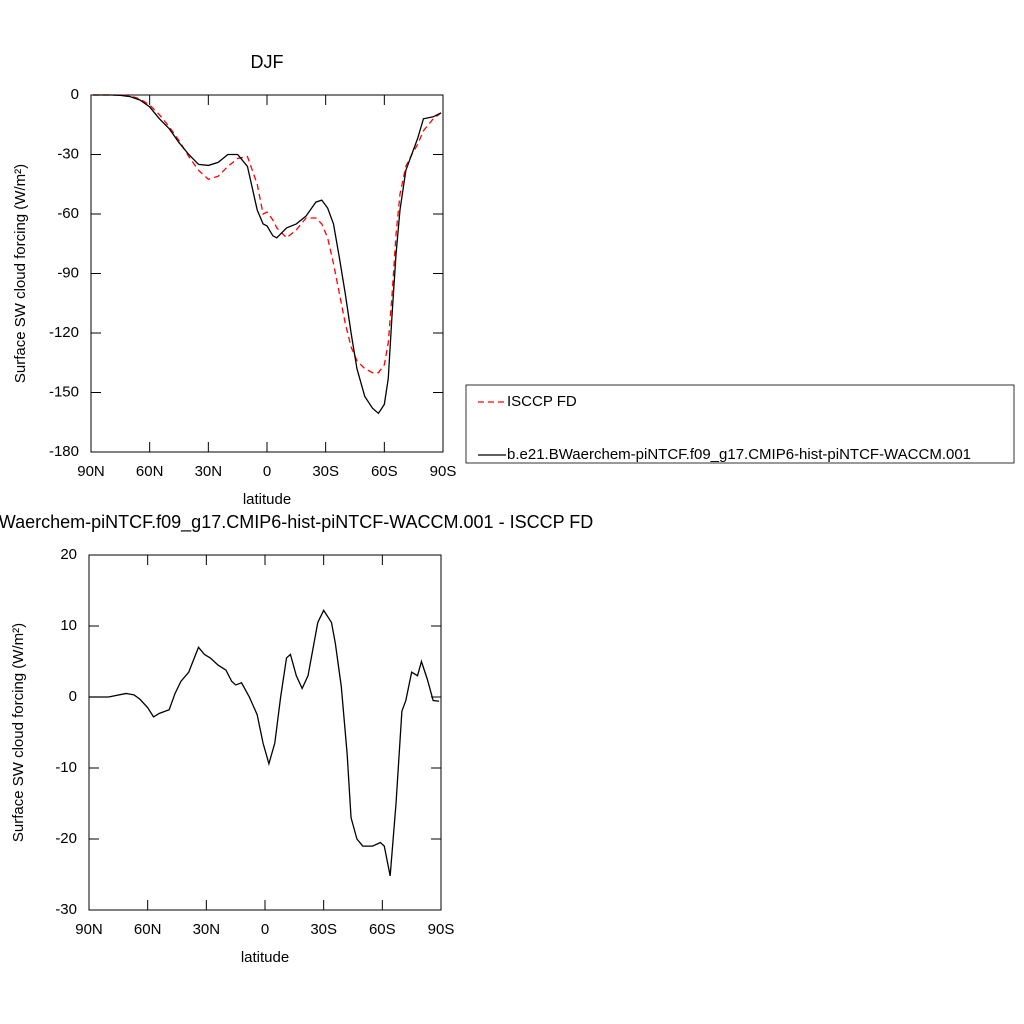  Describe the element at coordinates (740, 424) in the screenshot. I see `legend-box` at that location.